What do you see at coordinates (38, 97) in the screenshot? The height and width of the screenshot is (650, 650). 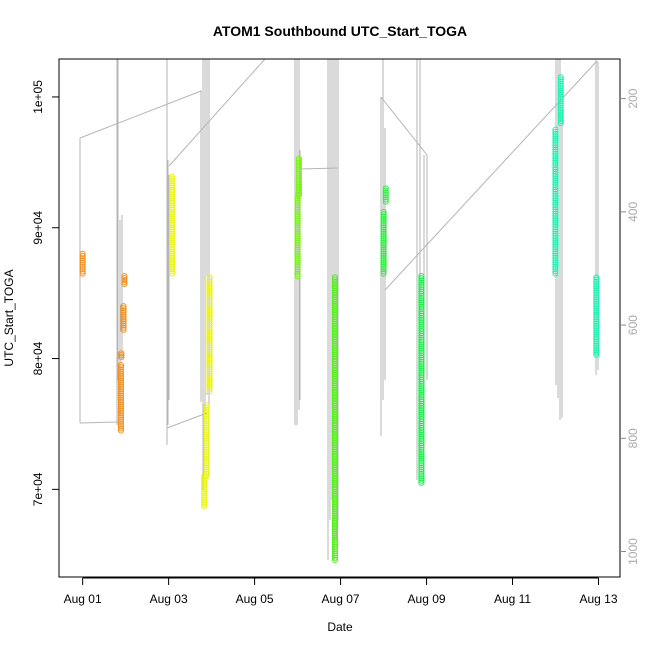 I see `y-tick-label: 1e+05` at bounding box center [38, 97].